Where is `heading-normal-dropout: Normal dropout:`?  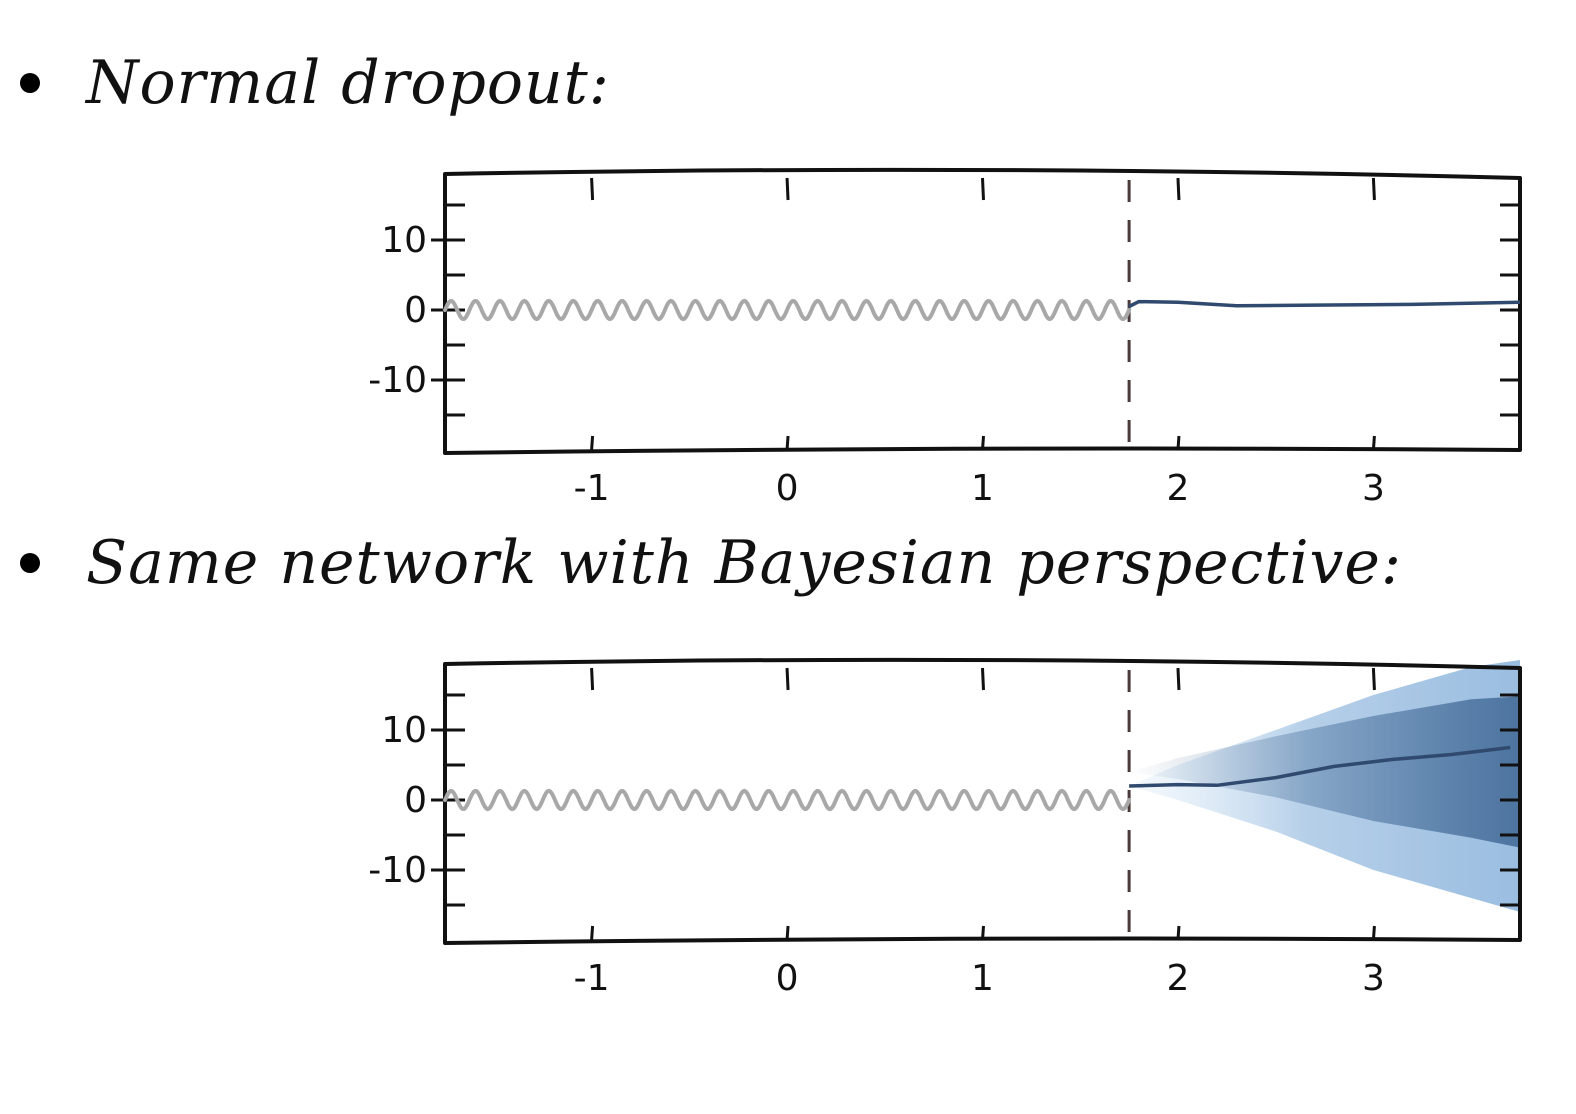
heading-normal-dropout: Normal dropout: is located at coordinates (348, 83).